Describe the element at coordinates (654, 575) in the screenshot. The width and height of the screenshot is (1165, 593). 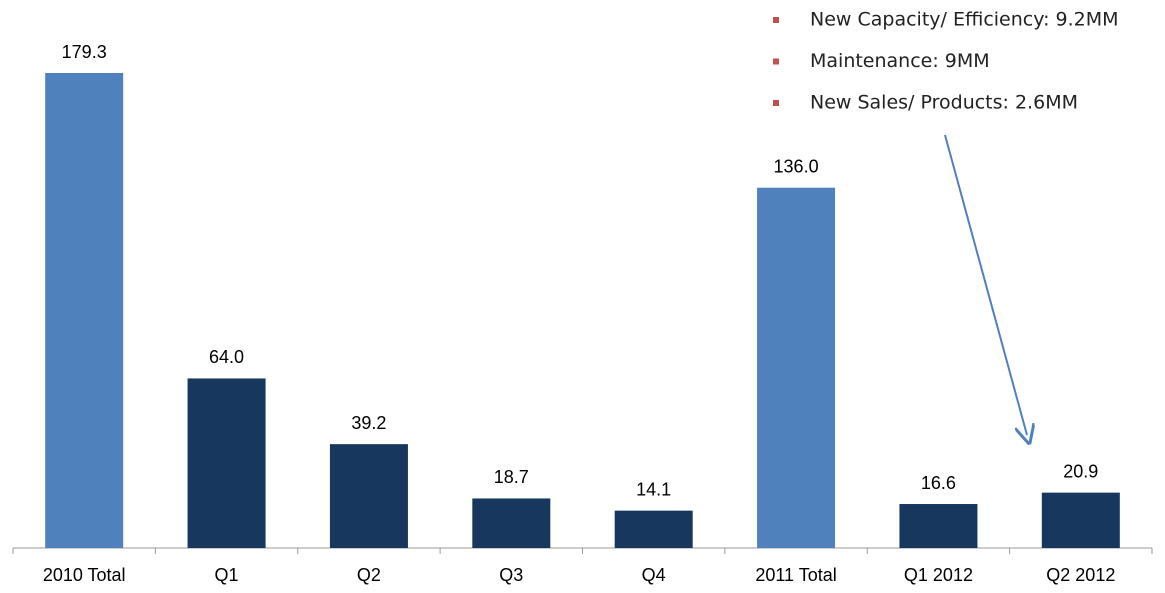
I see `x-tick-label: Q4` at that location.